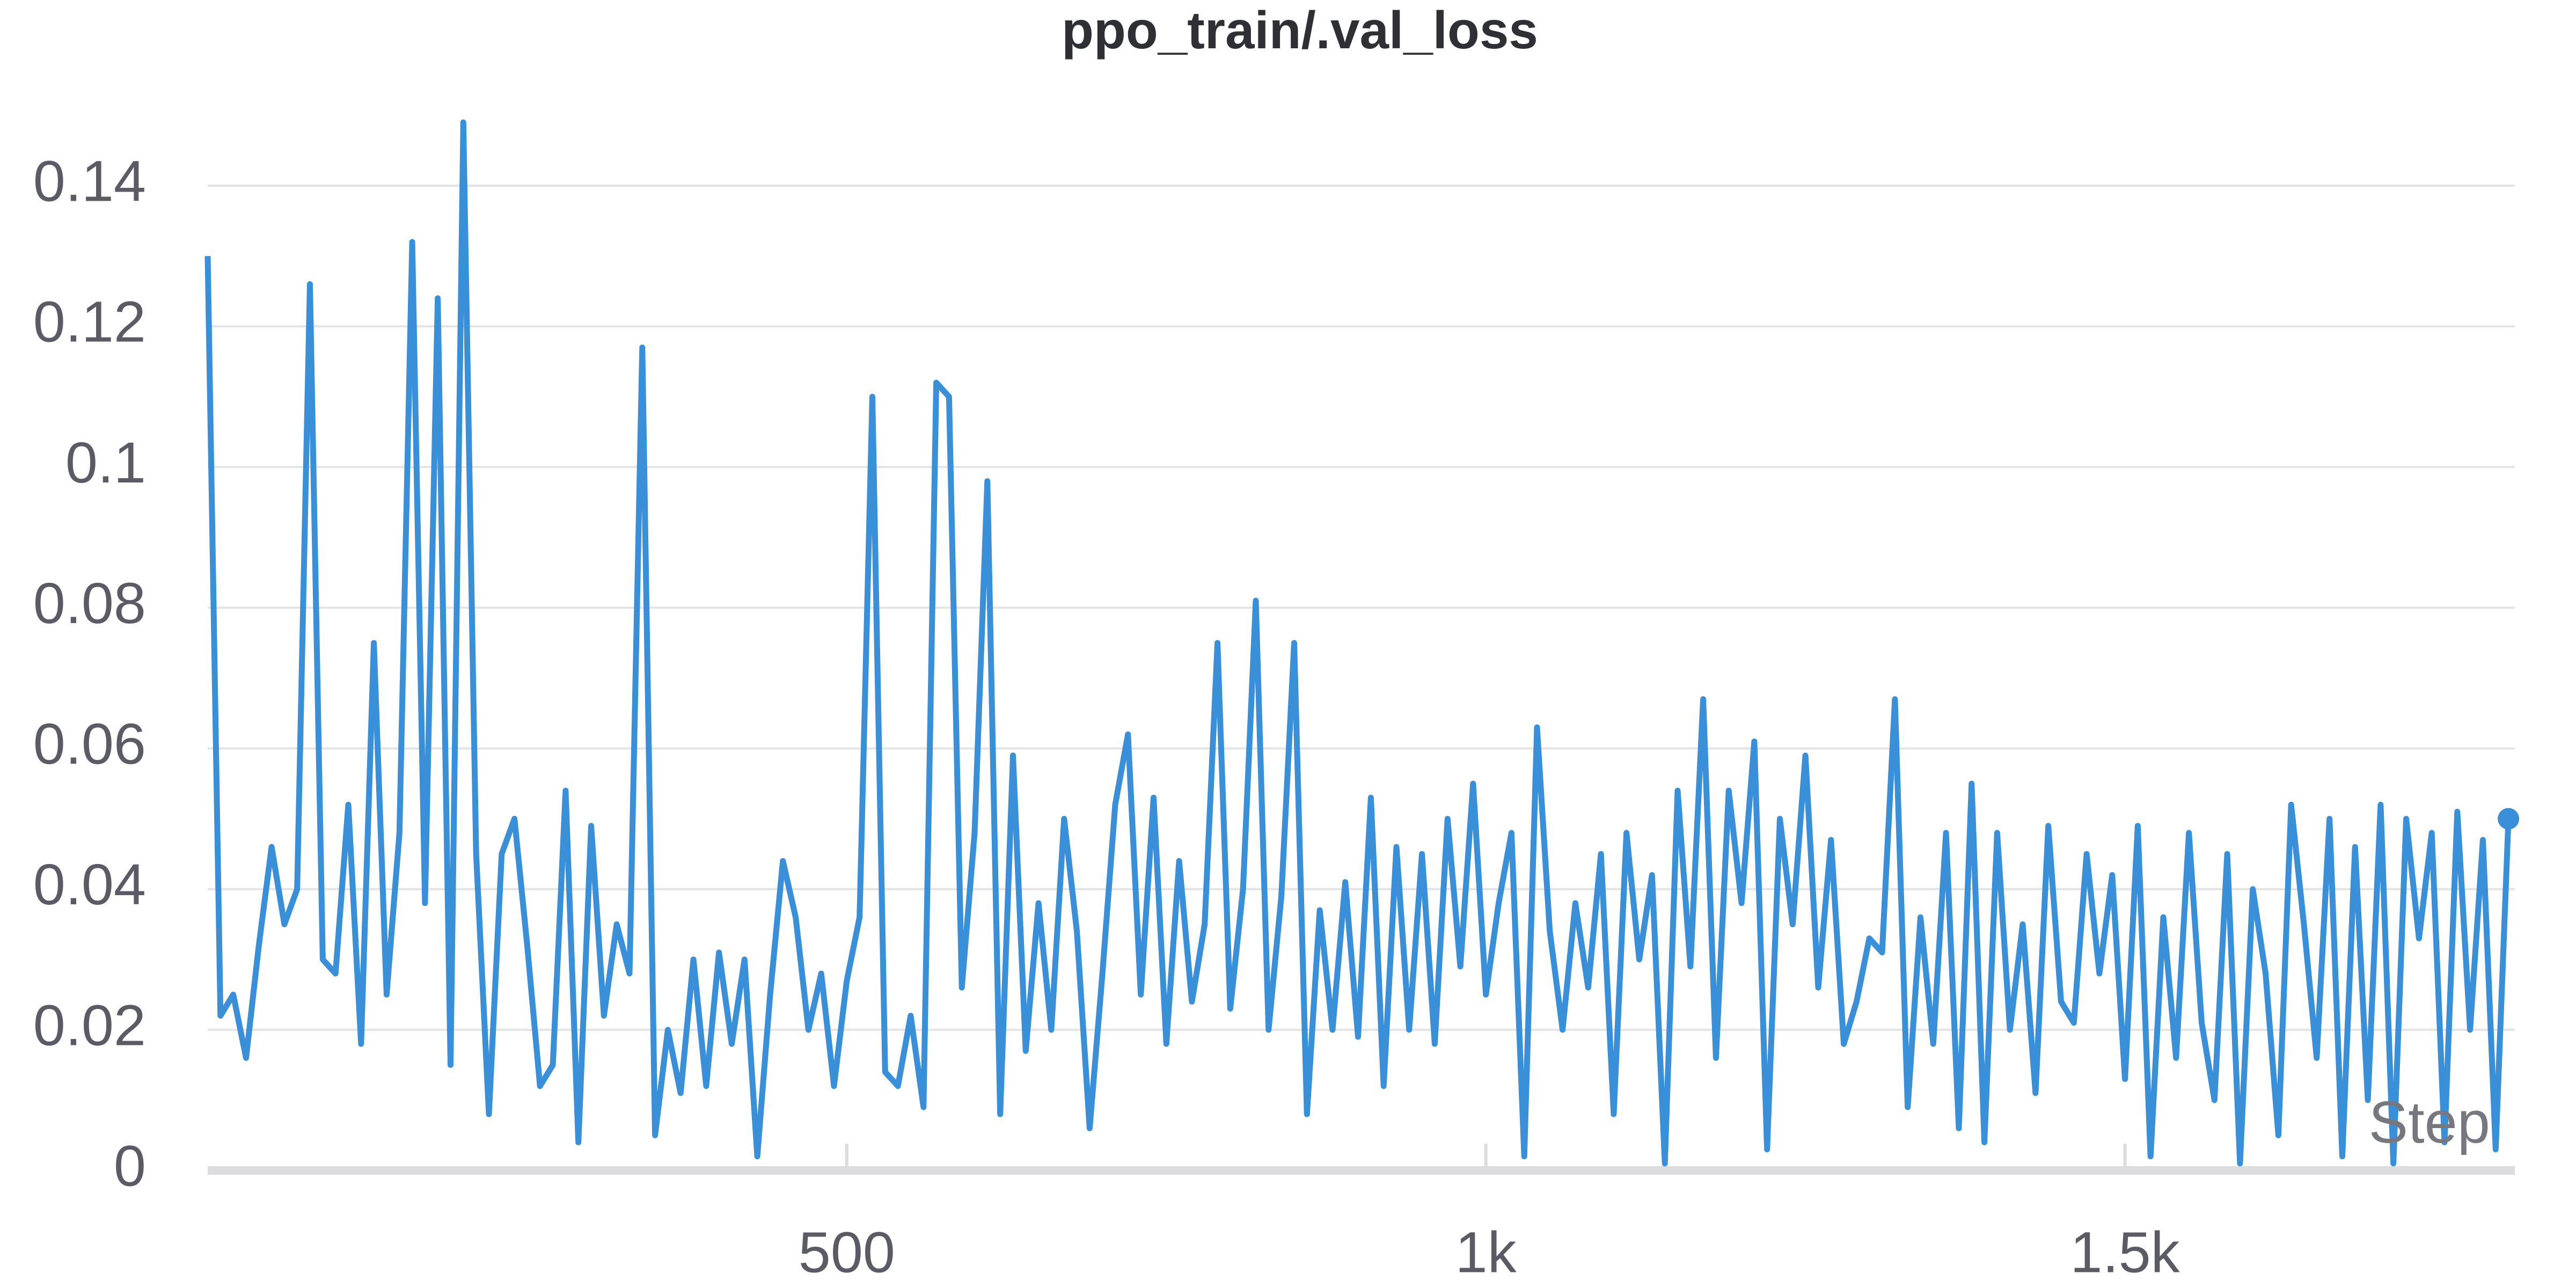 The image size is (2576, 1288). I want to click on y-tick-label: 0, so click(130, 1165).